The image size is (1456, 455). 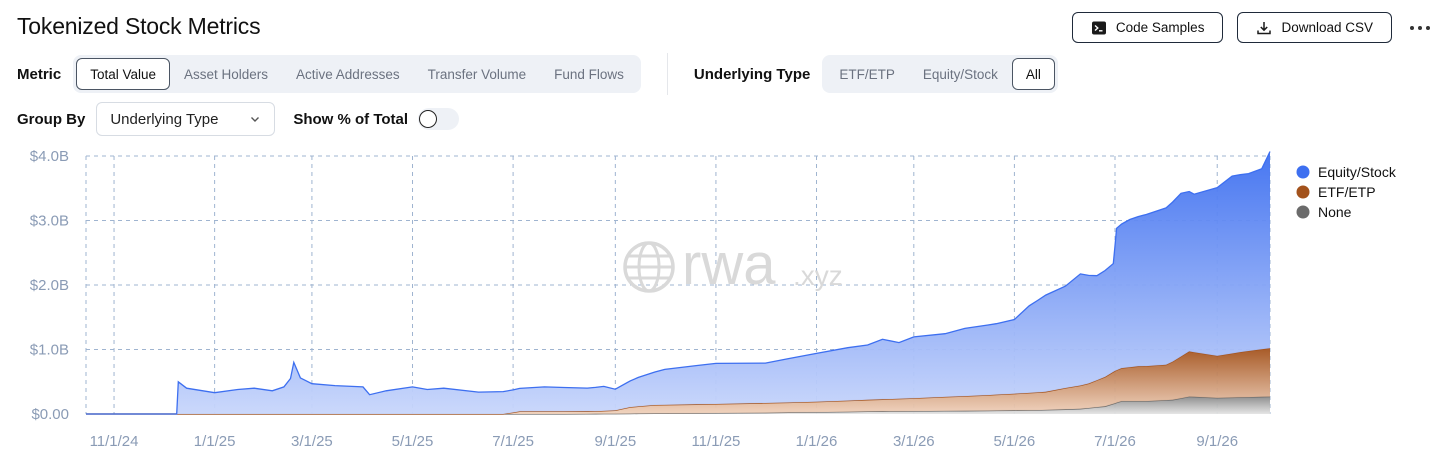 I want to click on underlying-option-equity: Equity/Stock, so click(x=960, y=74).